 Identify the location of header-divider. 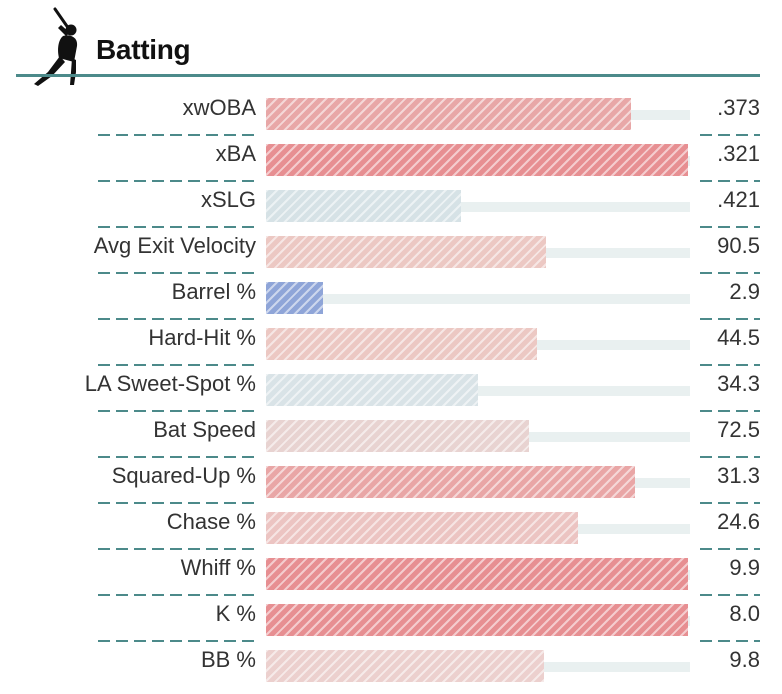
(388, 75).